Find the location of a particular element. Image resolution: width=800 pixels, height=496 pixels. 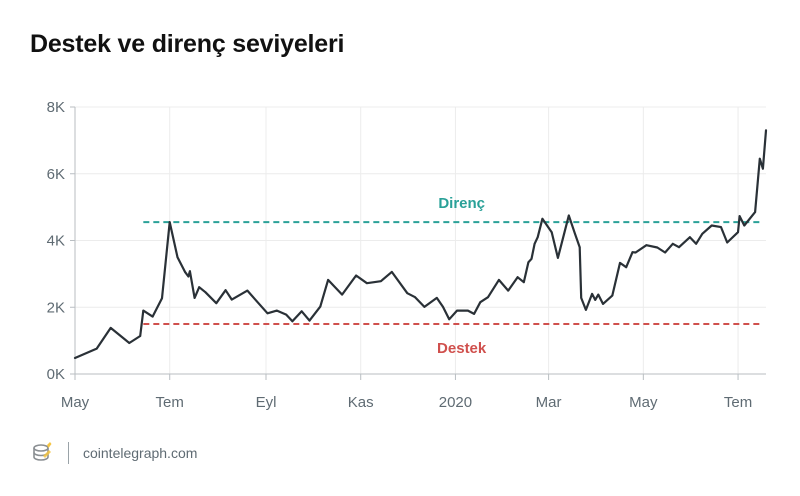

y-tick-label: 4K is located at coordinates (56, 241).